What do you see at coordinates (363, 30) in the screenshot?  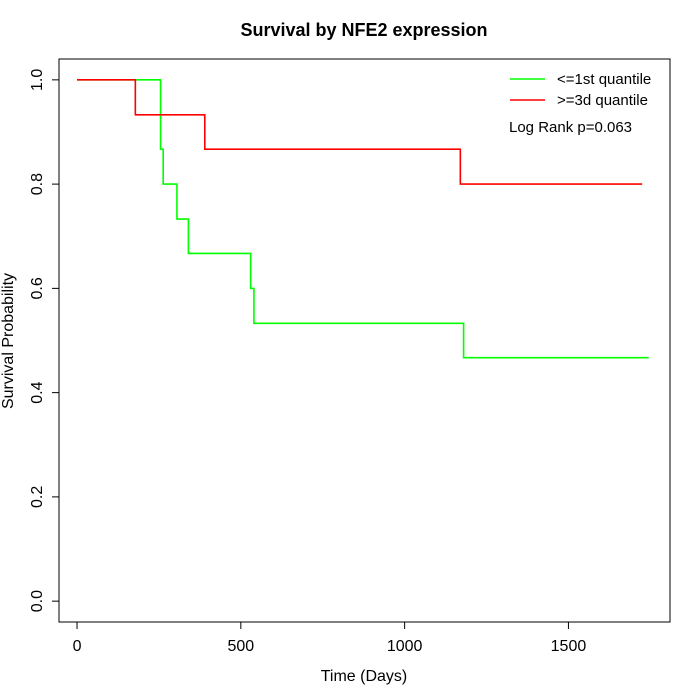 I see `chart-title: Survival by NFE2 expression` at bounding box center [363, 30].